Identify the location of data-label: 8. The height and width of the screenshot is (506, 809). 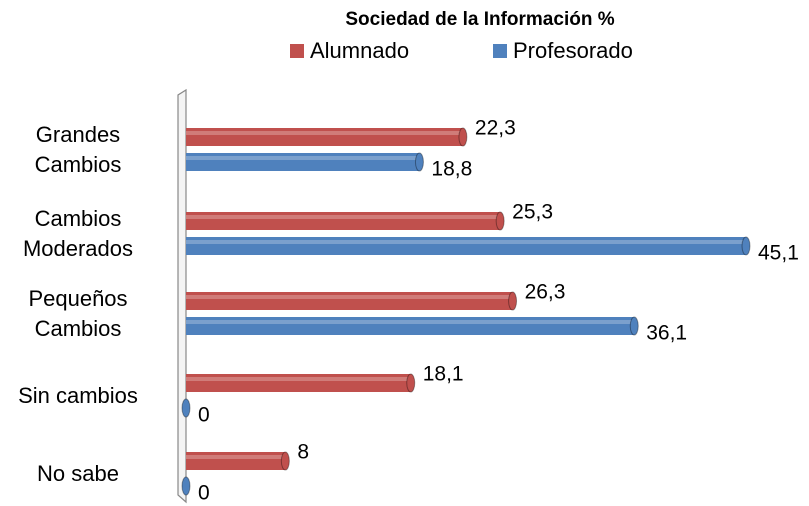
(303, 452).